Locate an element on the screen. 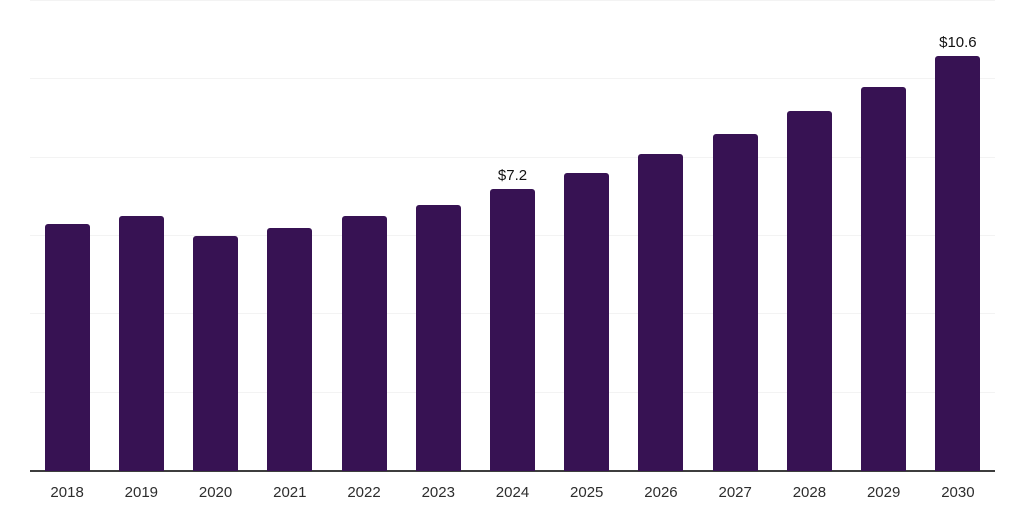  bar-2028 is located at coordinates (809, 290).